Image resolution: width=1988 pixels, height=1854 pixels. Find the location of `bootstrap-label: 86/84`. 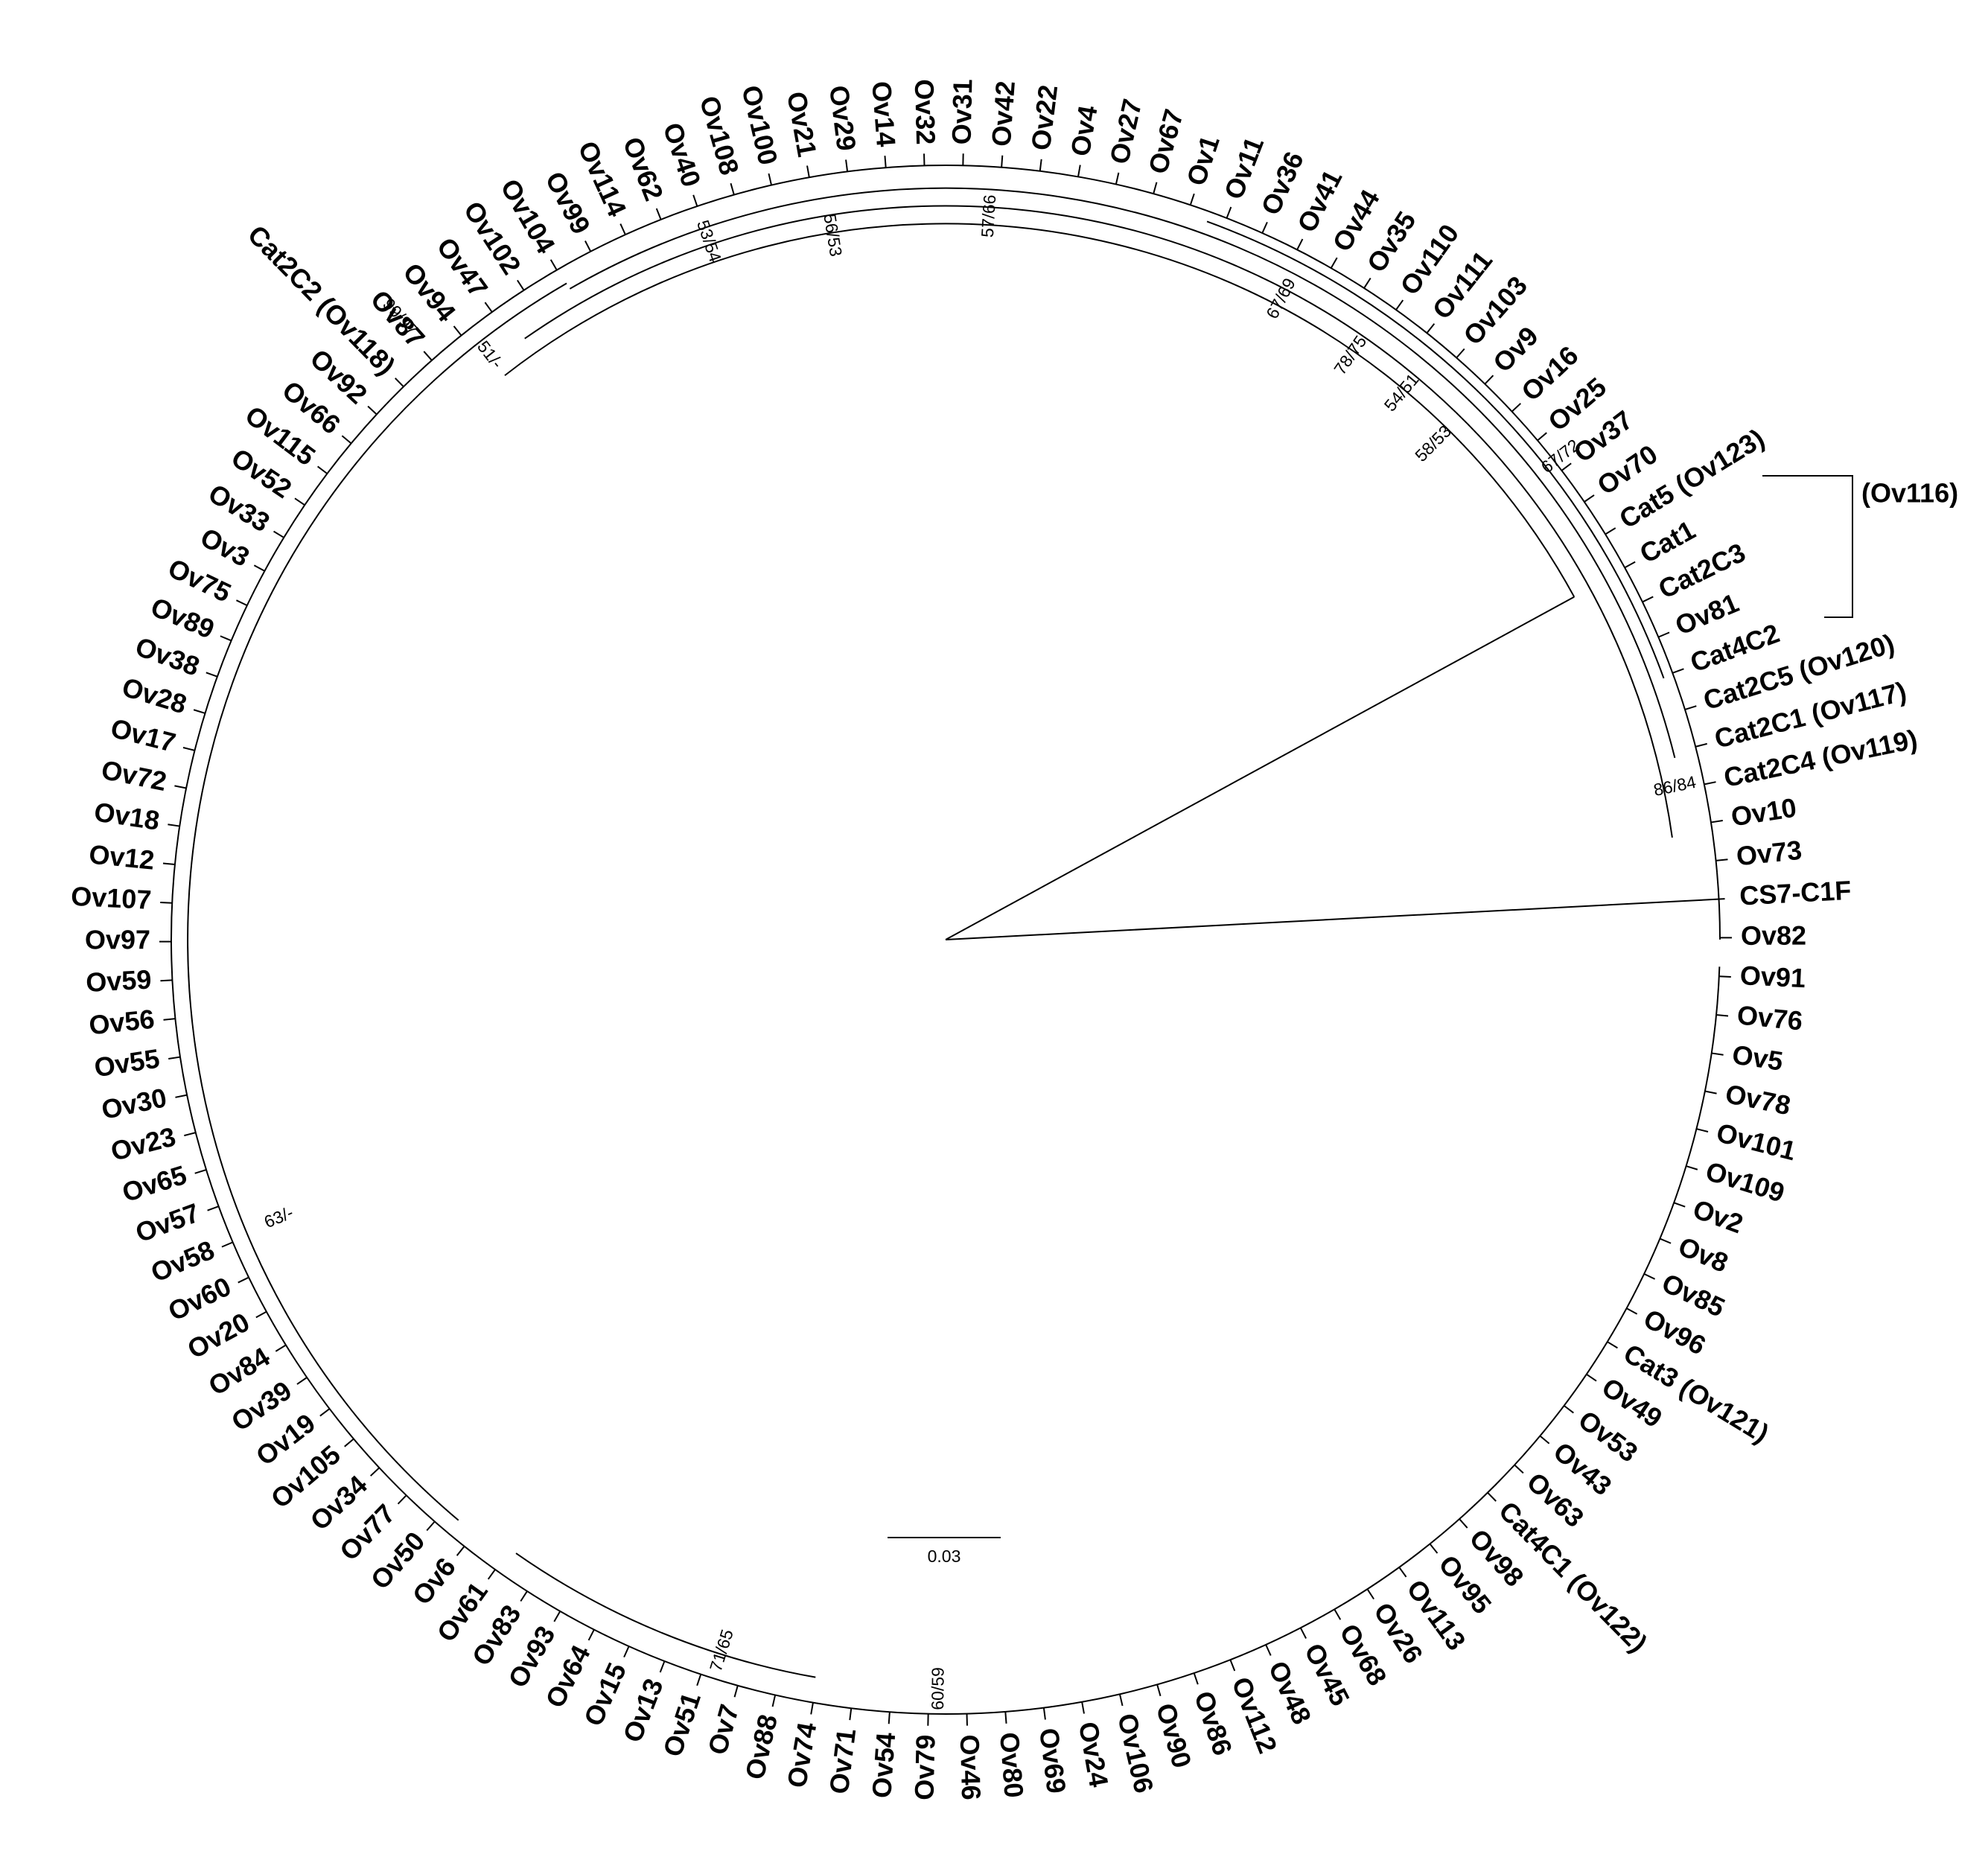

bootstrap-label: 86/84 is located at coordinates (1674, 786).